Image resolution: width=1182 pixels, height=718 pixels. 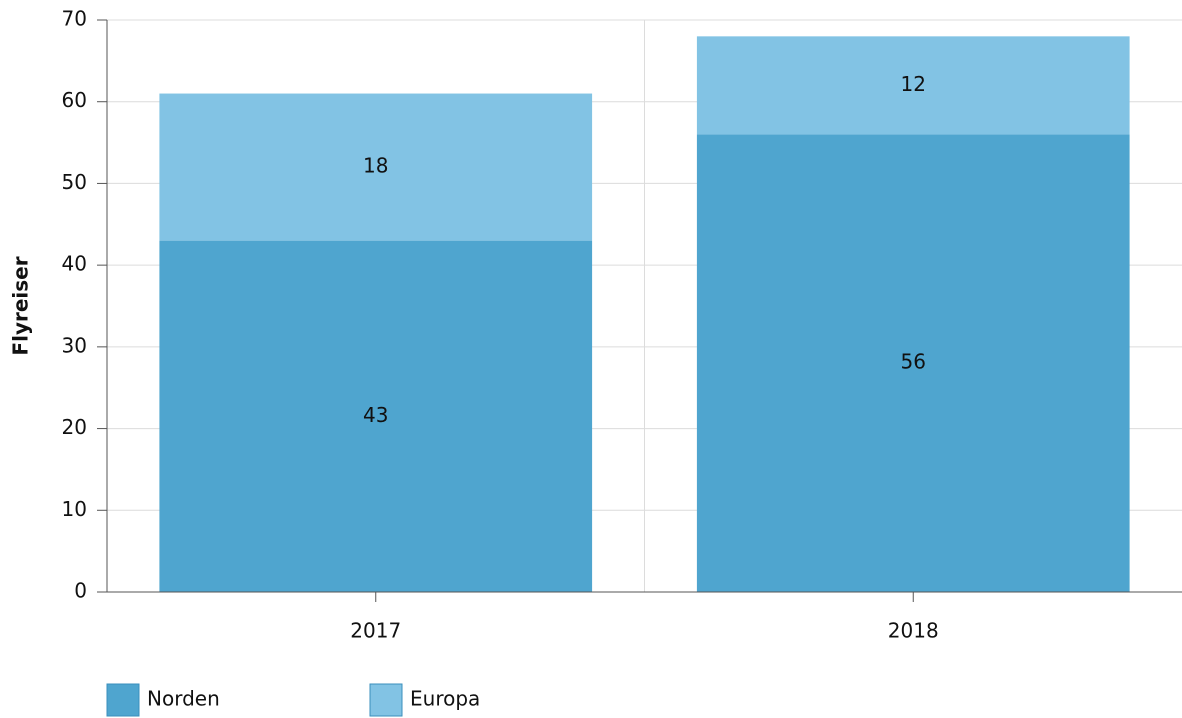 I want to click on data-label: 12, so click(x=913, y=84).